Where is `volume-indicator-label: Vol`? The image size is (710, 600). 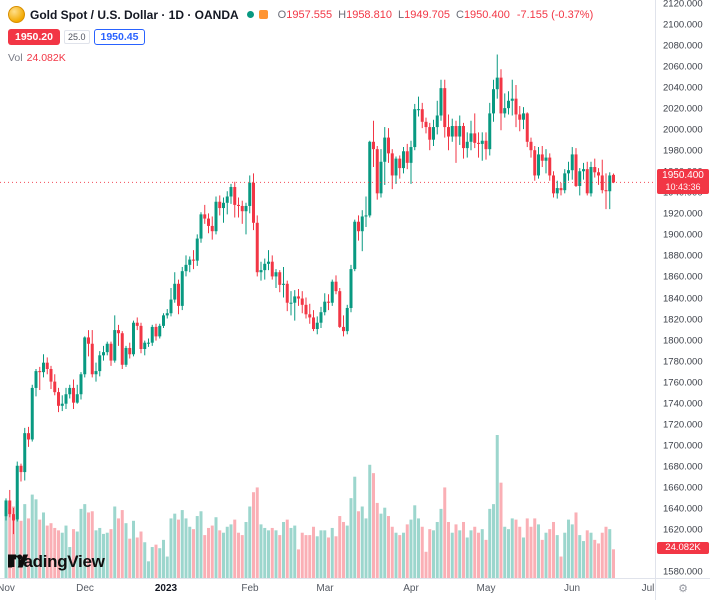
volume-indicator-label: Vol is located at coordinates (15, 58).